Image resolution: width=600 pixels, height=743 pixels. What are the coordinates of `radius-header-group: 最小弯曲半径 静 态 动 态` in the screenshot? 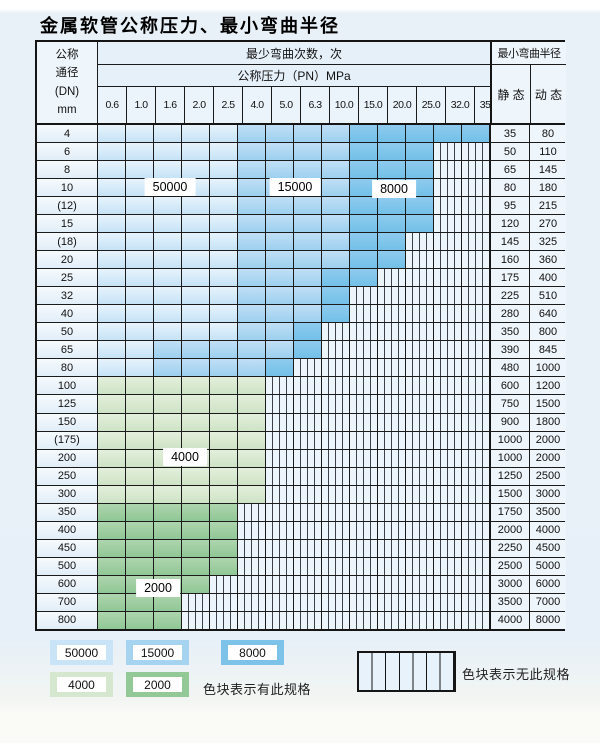 It's located at (528, 82).